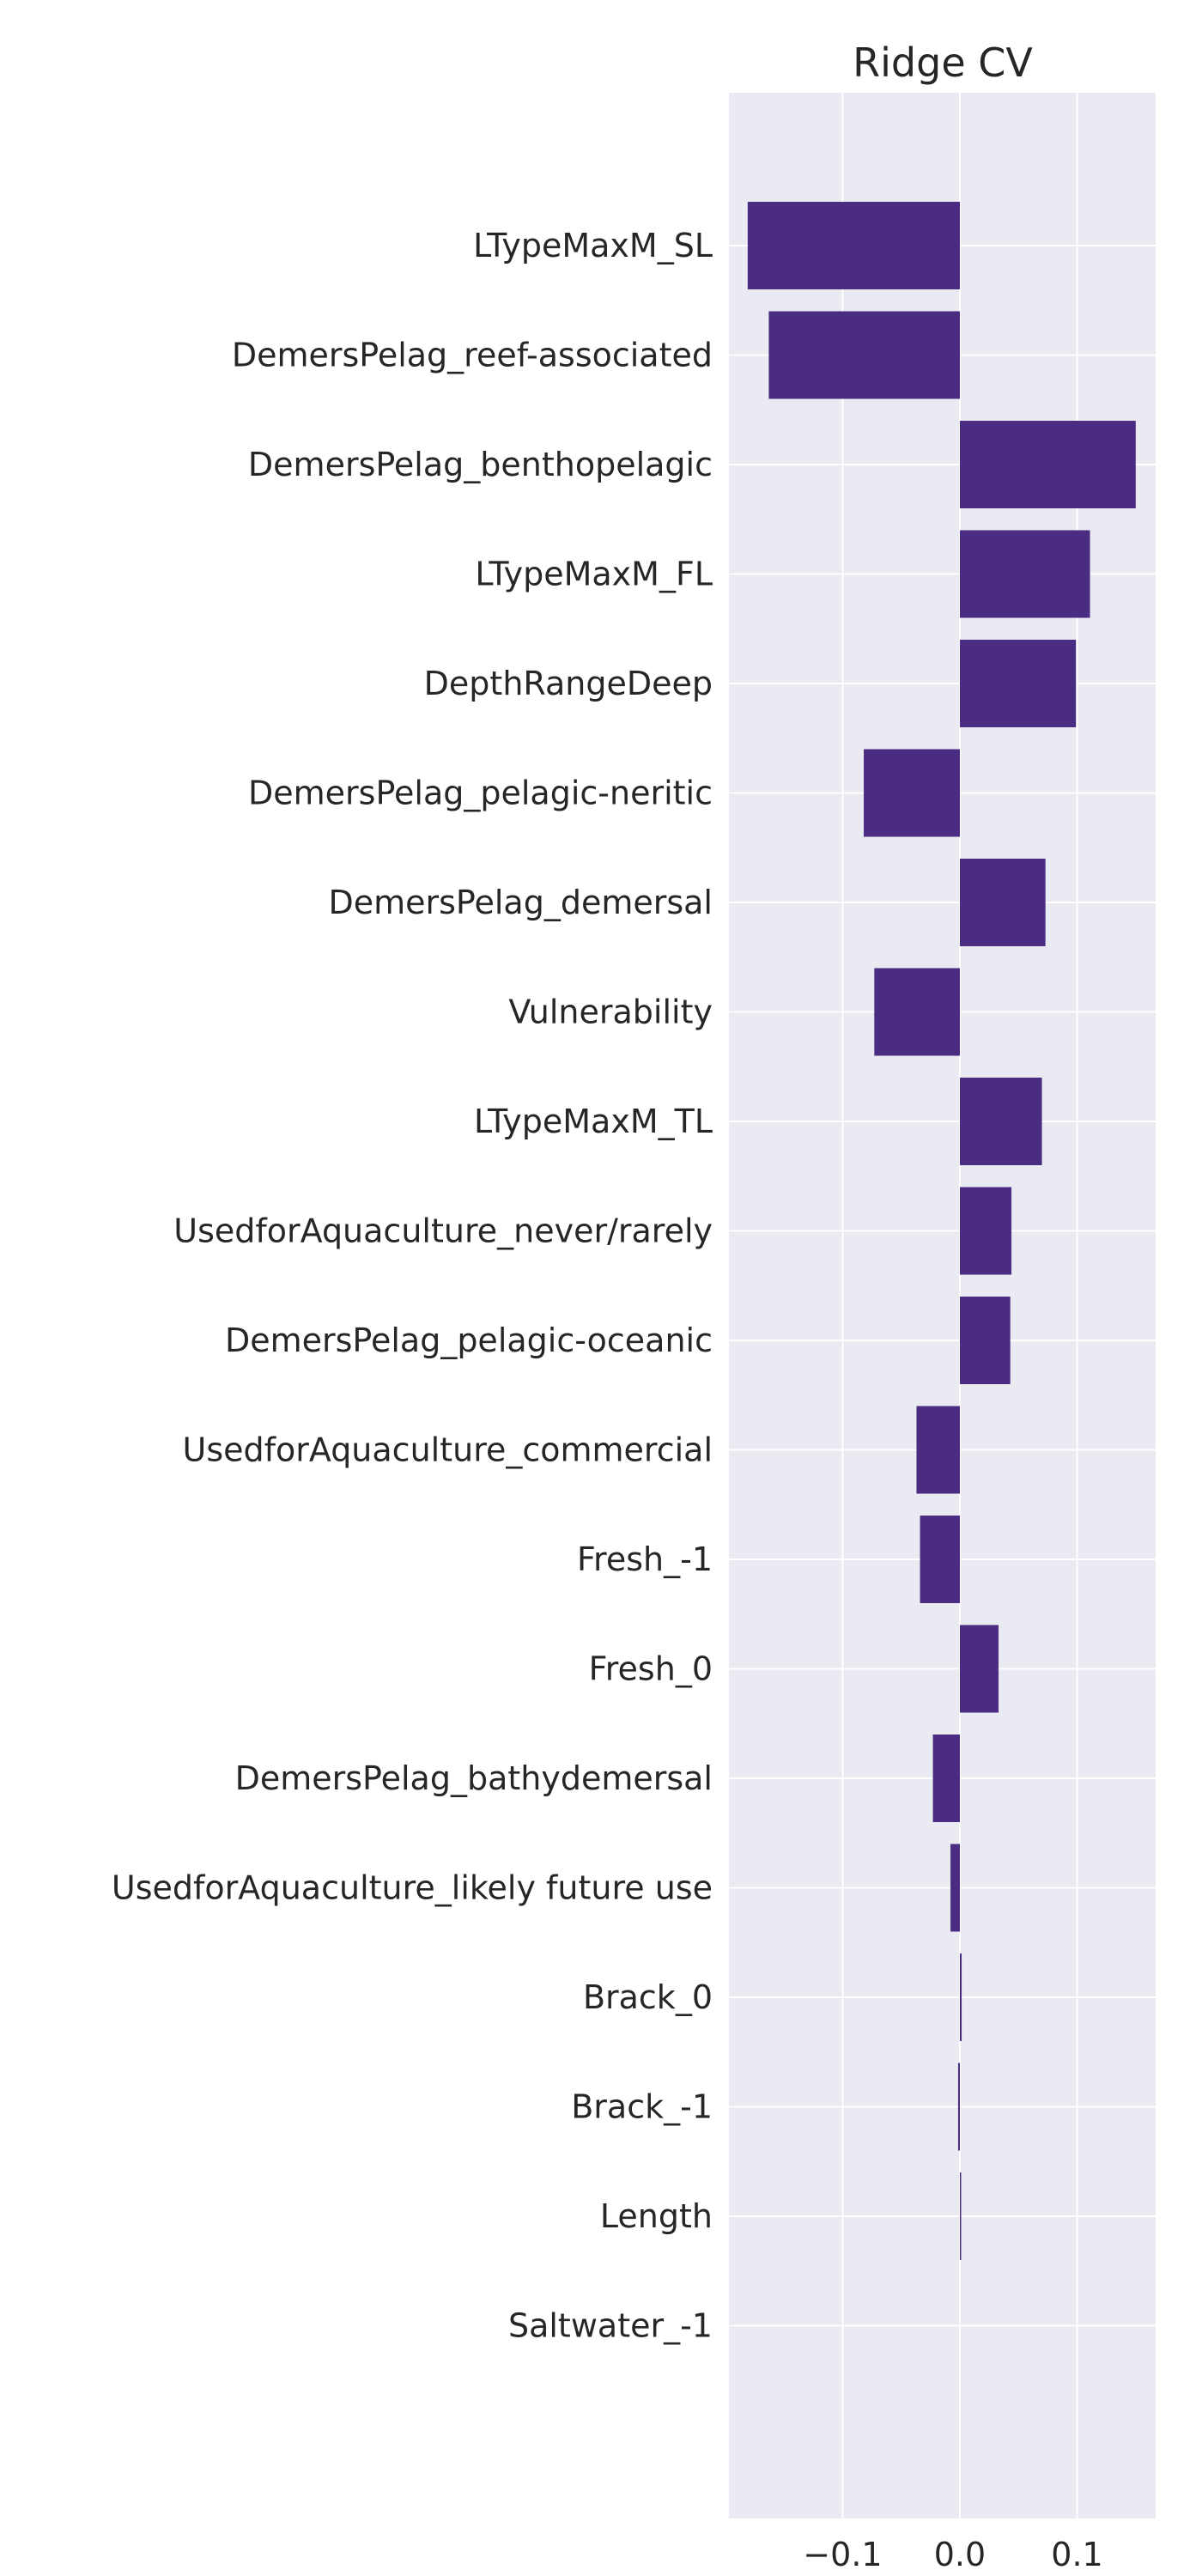 This screenshot has height=2576, width=1202. I want to click on category-label: Vulnerability, so click(610, 1012).